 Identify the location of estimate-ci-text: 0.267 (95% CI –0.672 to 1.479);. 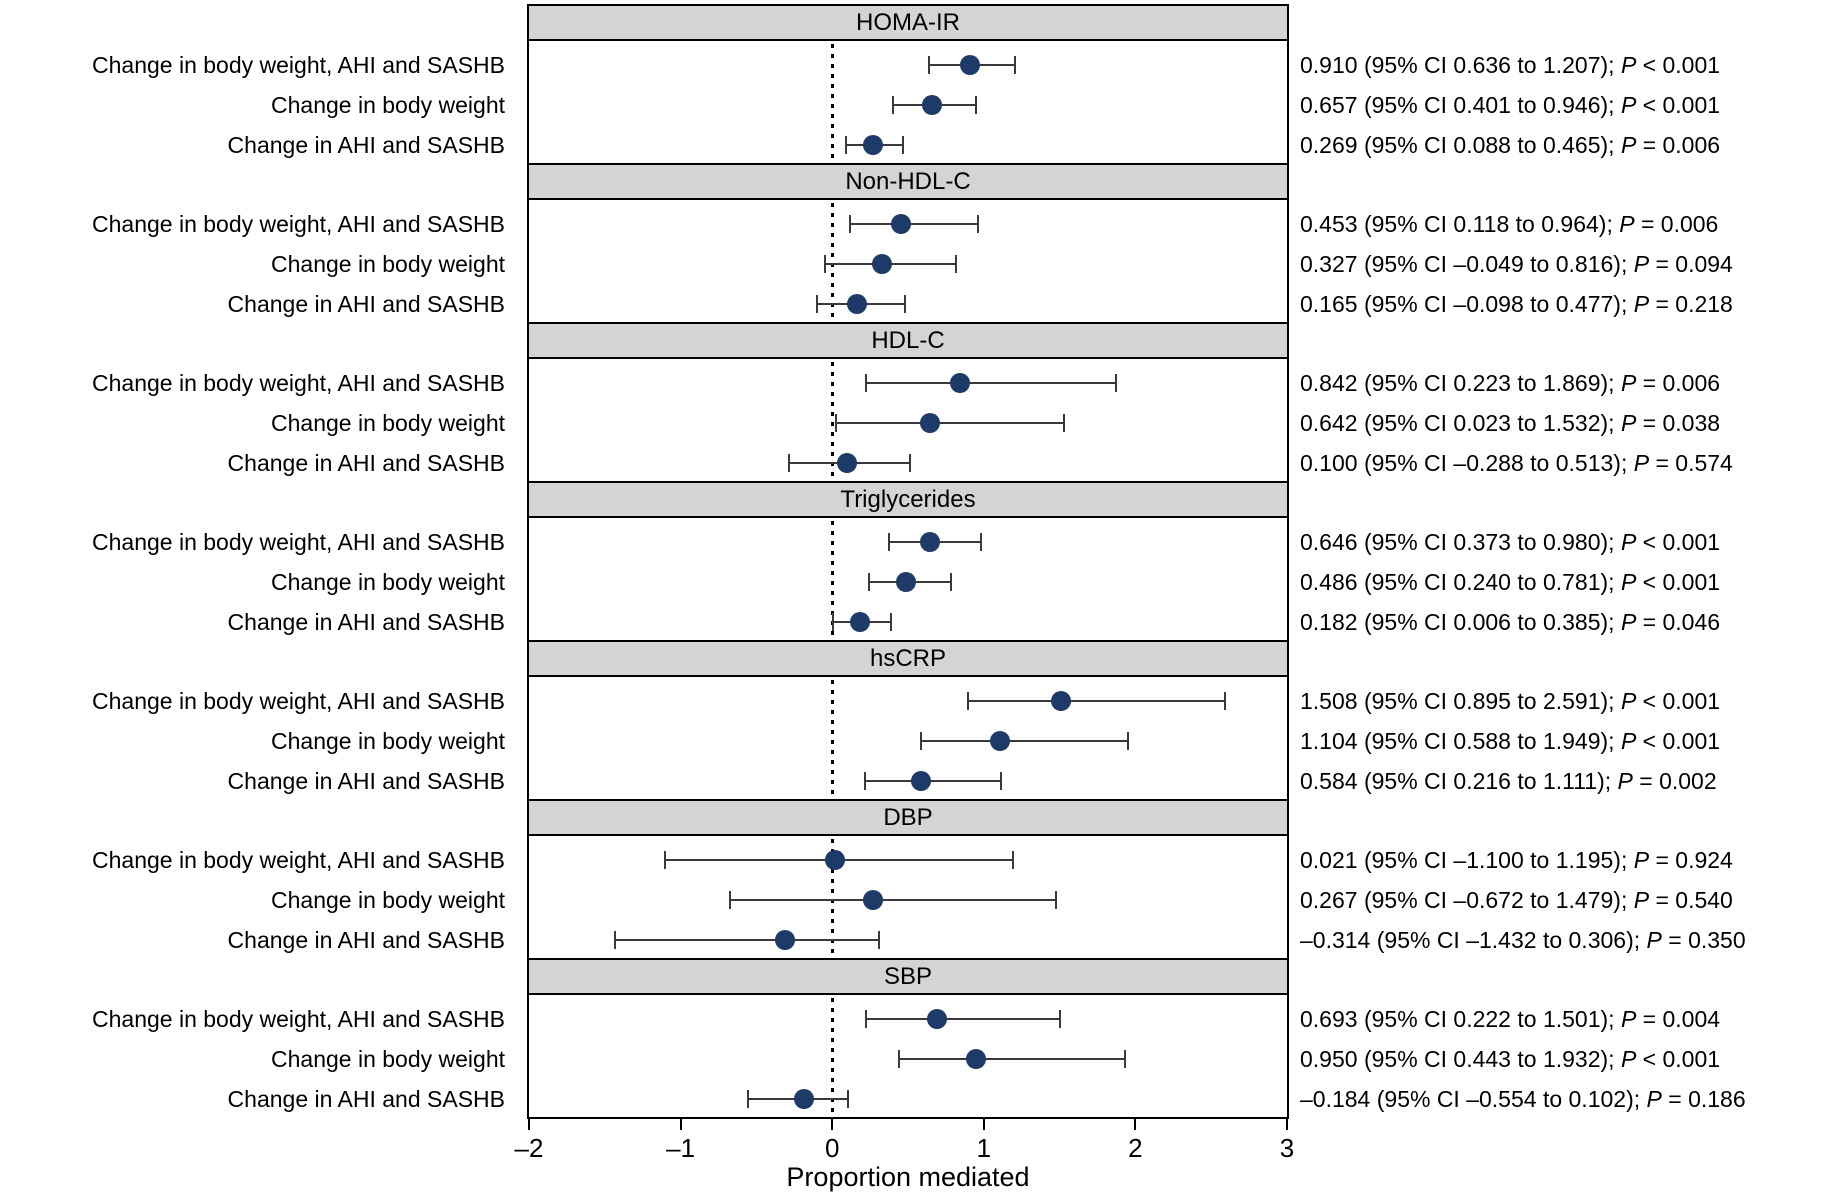
(1467, 900).